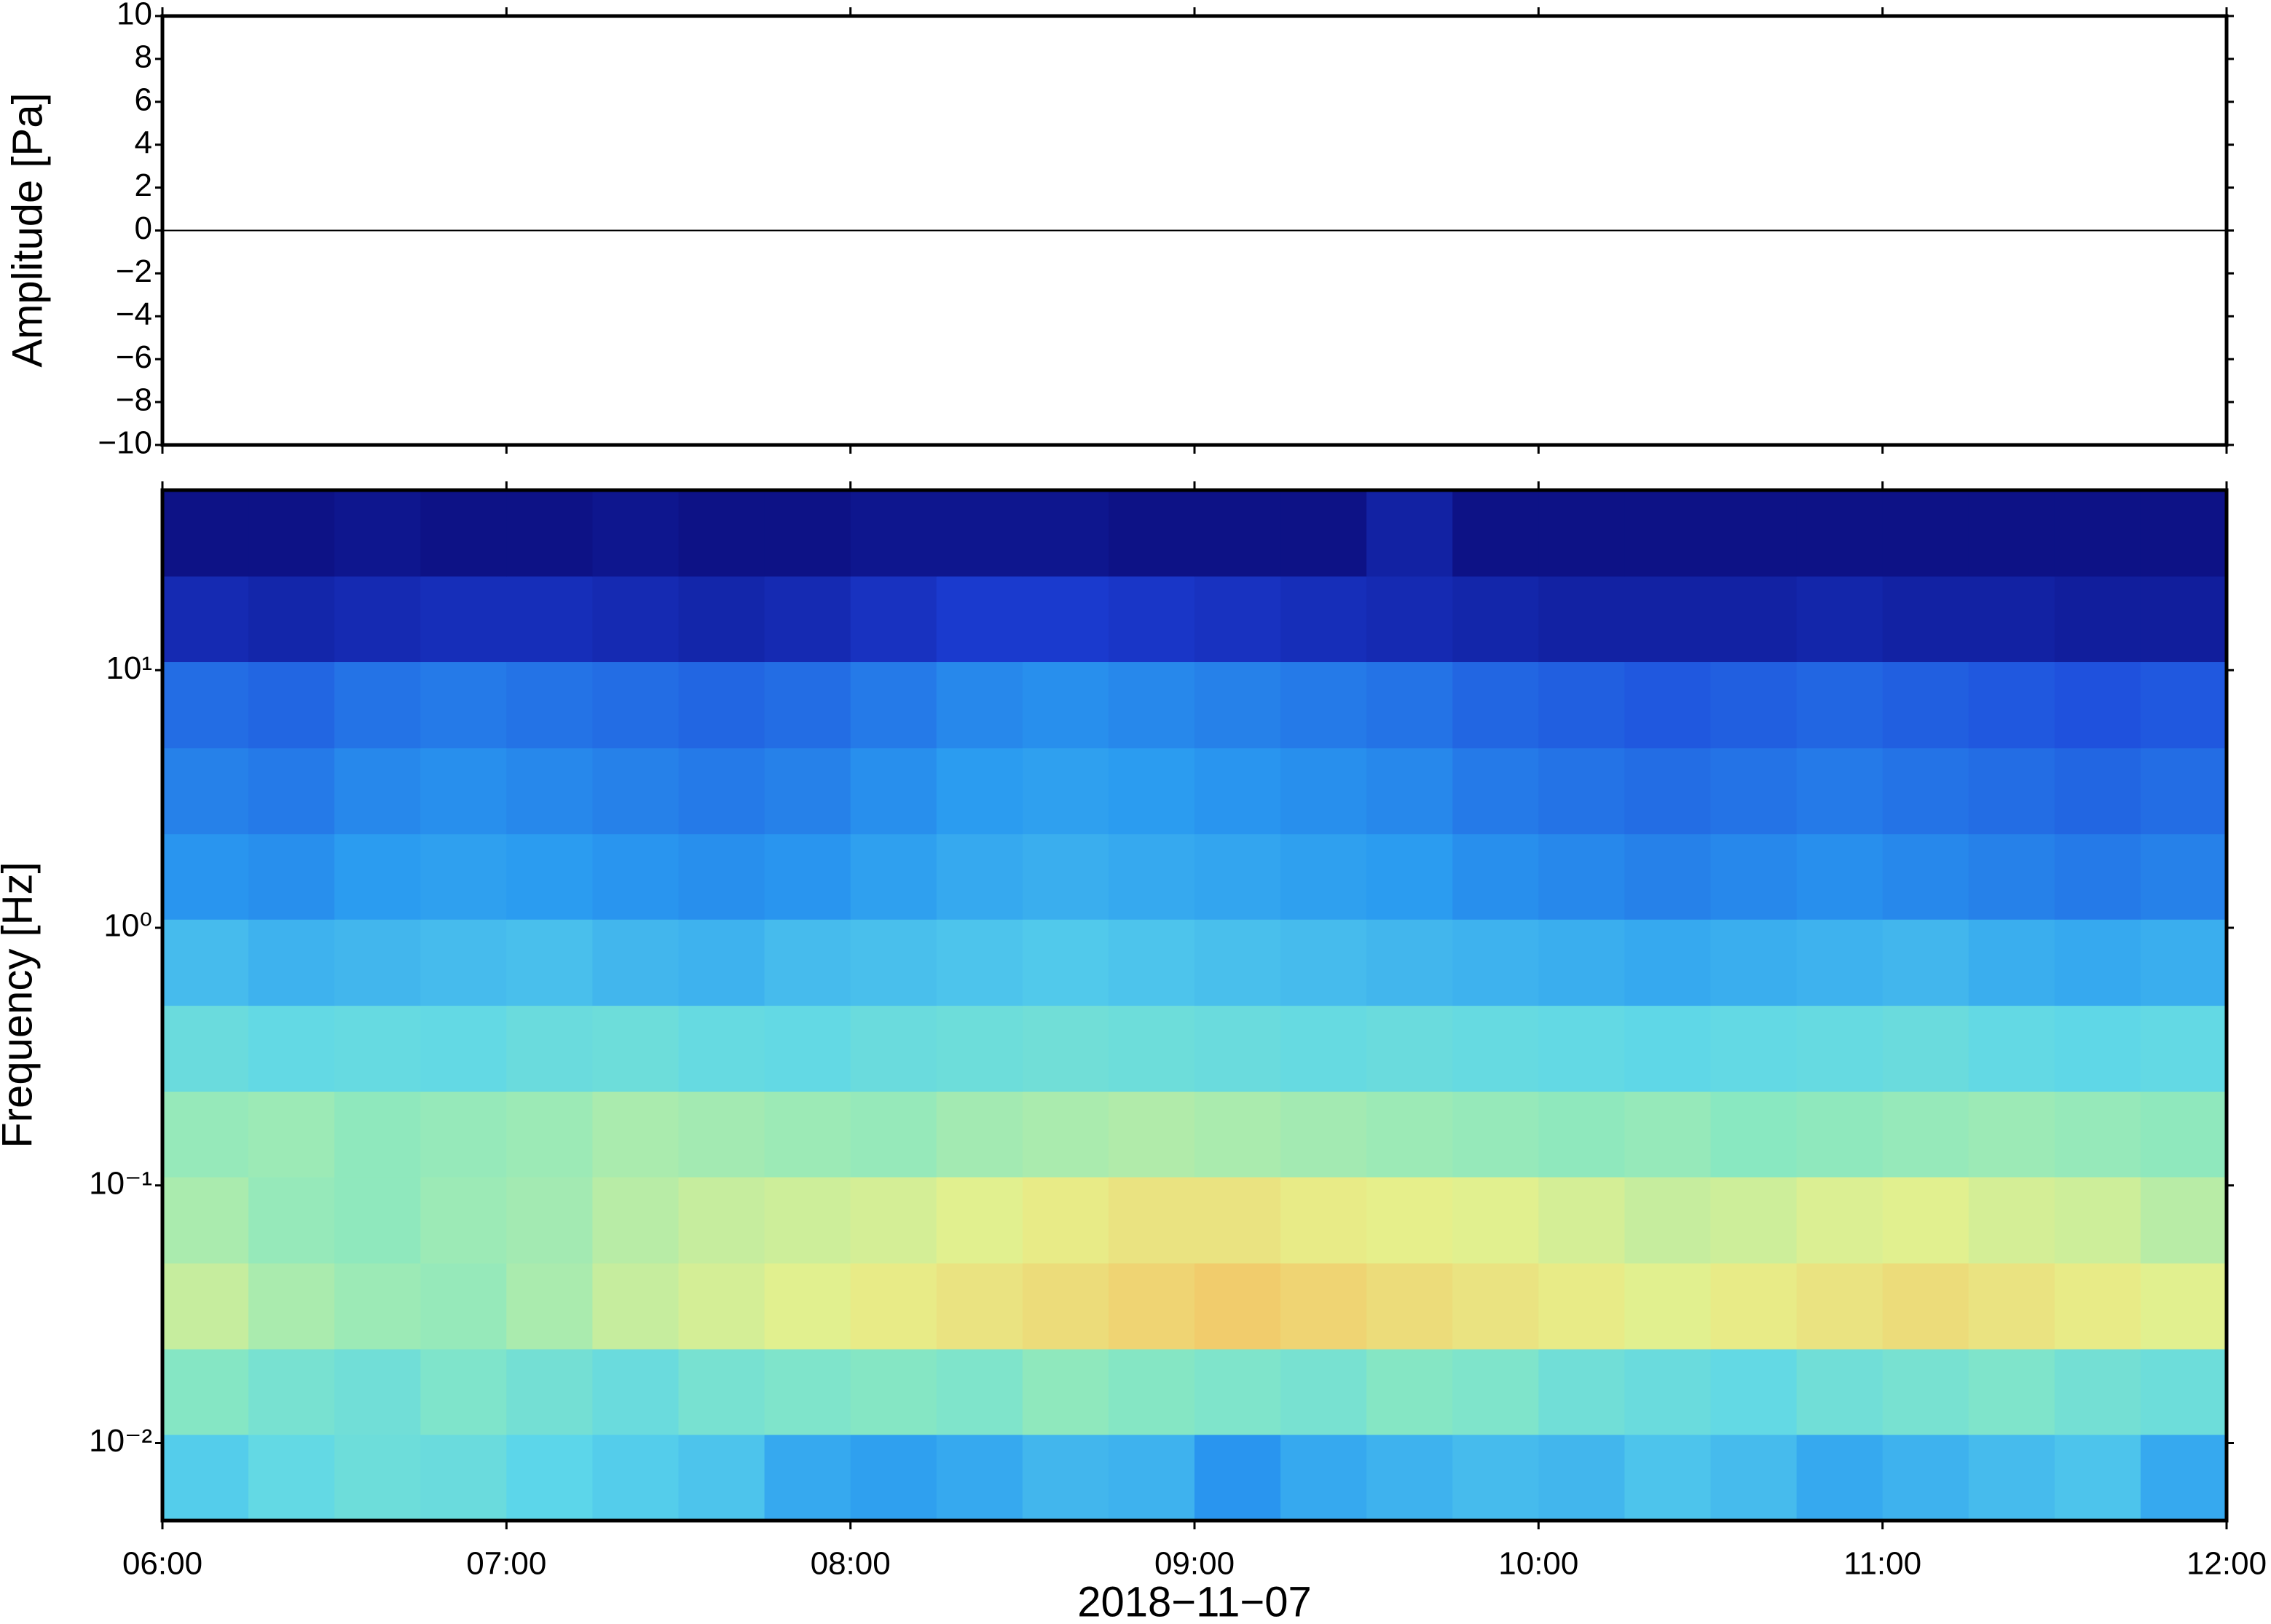 The width and height of the screenshot is (2271, 1624). What do you see at coordinates (125, 443) in the screenshot?
I see `y-tick-label: −10` at bounding box center [125, 443].